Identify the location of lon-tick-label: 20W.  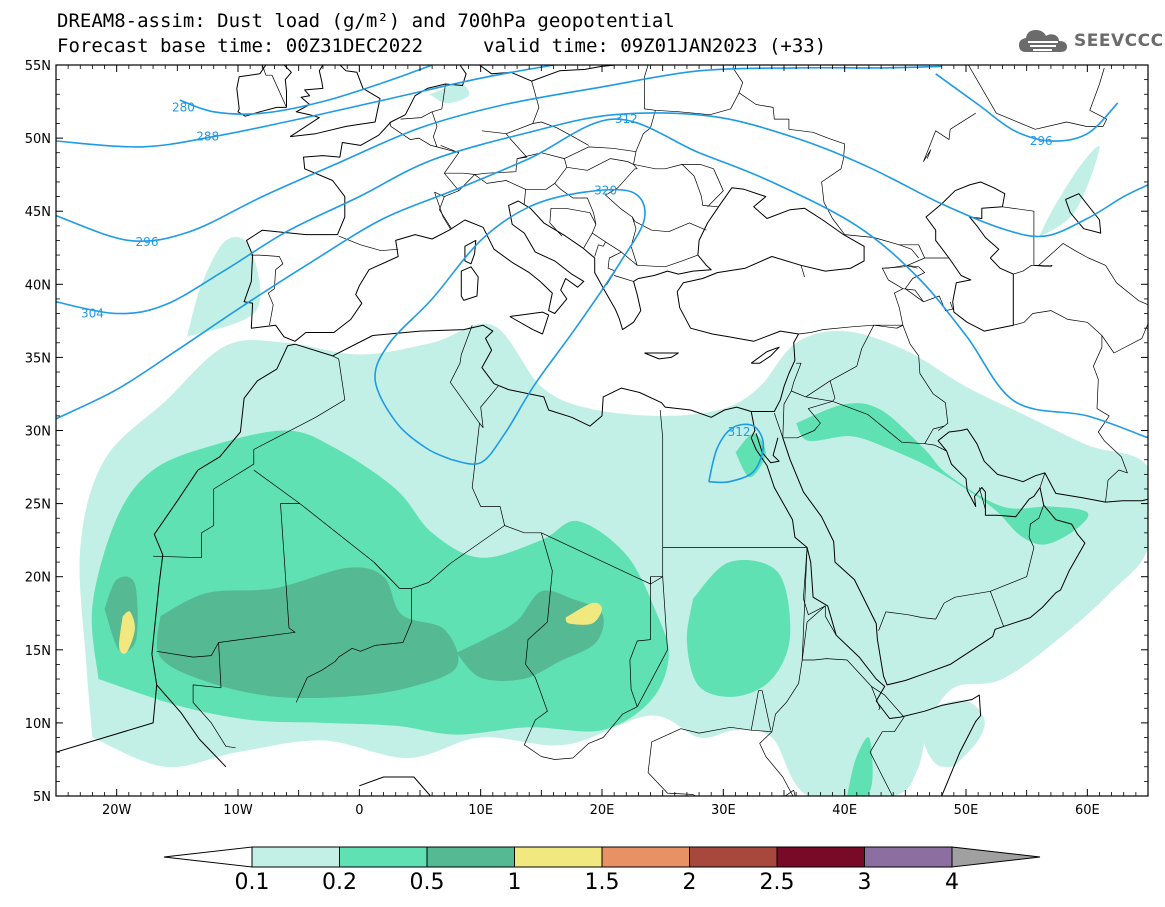
(117, 810).